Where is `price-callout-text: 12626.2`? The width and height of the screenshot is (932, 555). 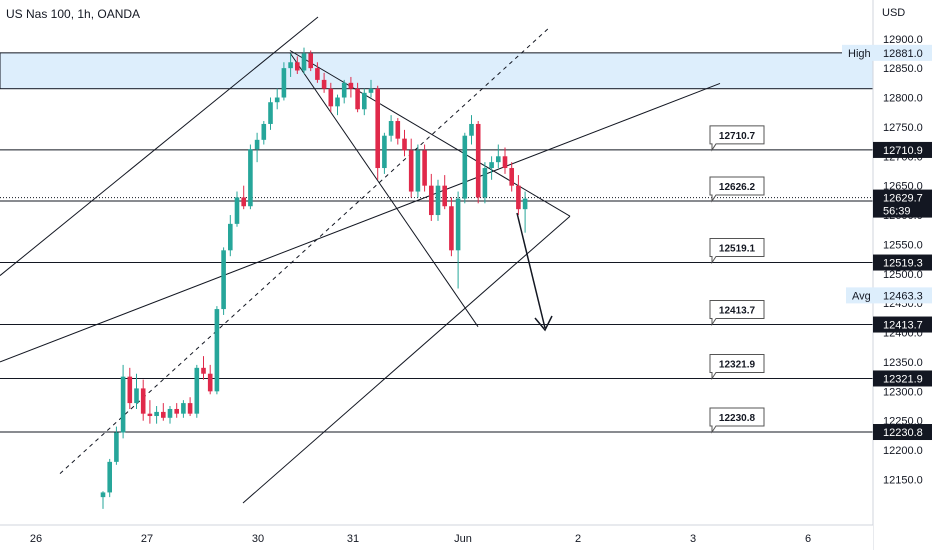
price-callout-text: 12626.2 is located at coordinates (737, 187).